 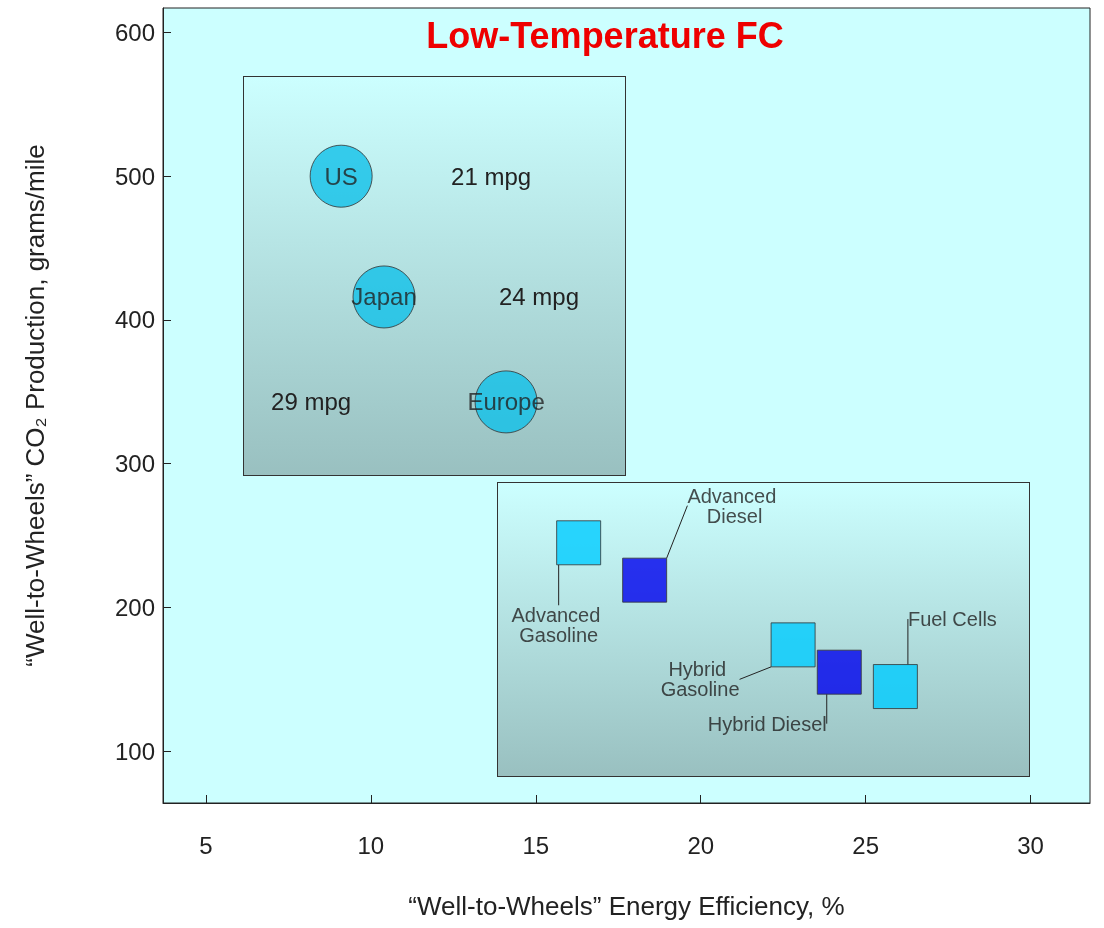 I want to click on y-tick-label: 500, so click(x=134, y=176).